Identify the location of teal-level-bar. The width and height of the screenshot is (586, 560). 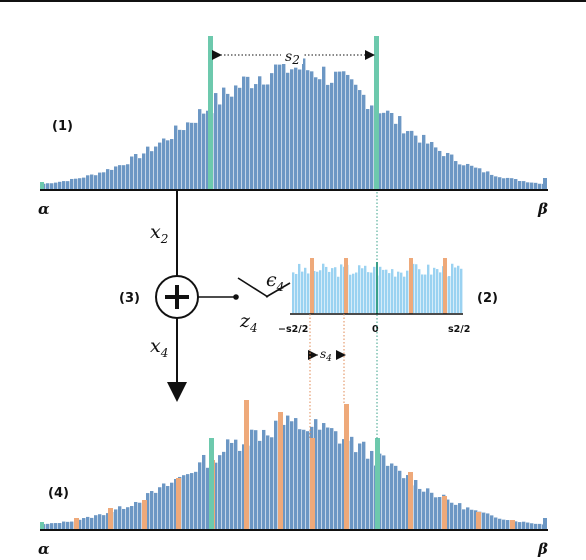
(377, 484).